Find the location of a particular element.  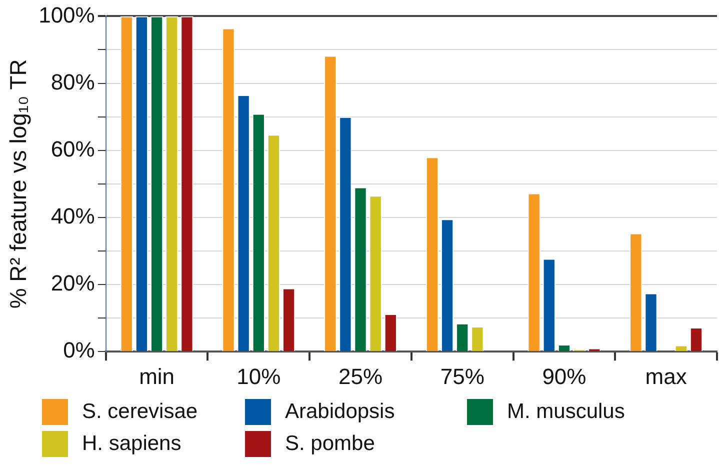

y-tick-label: 40% is located at coordinates (72, 216).